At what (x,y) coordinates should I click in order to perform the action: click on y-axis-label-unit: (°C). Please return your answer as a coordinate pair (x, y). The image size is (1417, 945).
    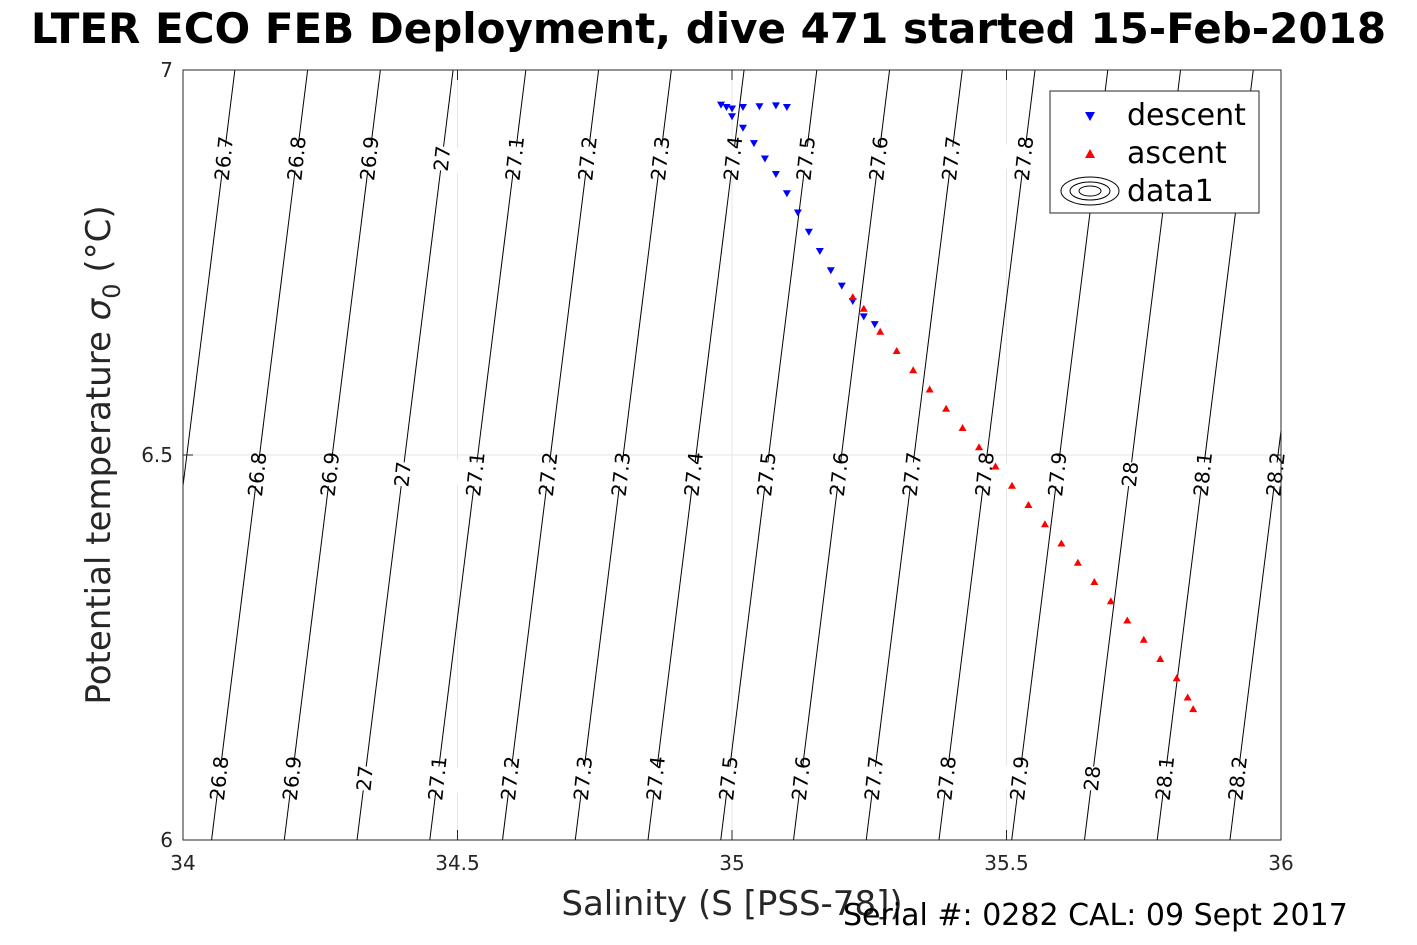
    Looking at the image, I should click on (99, 244).